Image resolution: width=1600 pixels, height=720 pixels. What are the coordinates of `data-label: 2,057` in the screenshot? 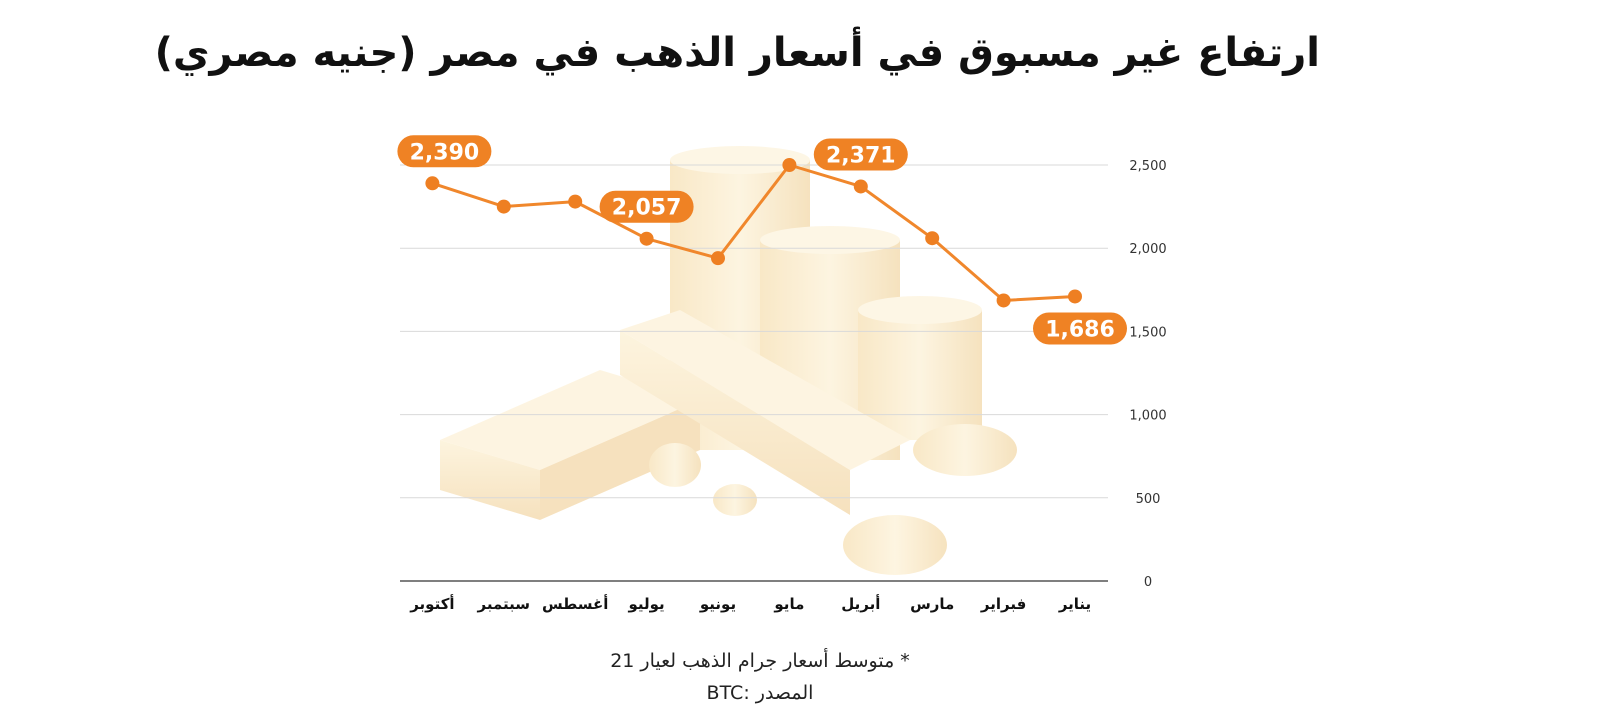 It's located at (647, 208).